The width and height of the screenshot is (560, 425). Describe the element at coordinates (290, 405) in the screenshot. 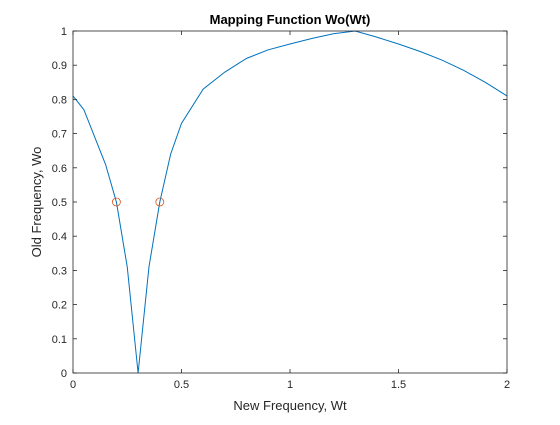

I see `x-axis-label: New Frequency, Wt` at that location.